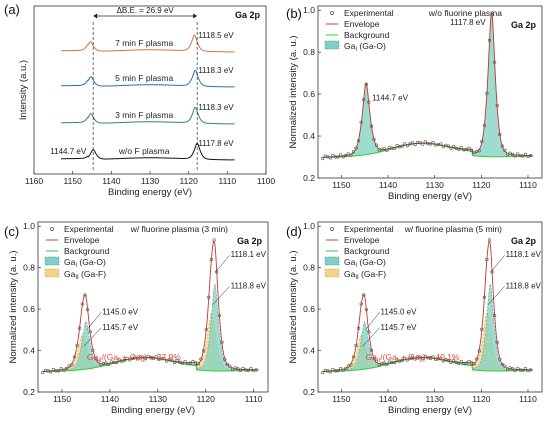 This screenshot has height=422, width=550. What do you see at coordinates (427, 306) in the screenshot?
I see `panel-d-envelope-line` at bounding box center [427, 306].